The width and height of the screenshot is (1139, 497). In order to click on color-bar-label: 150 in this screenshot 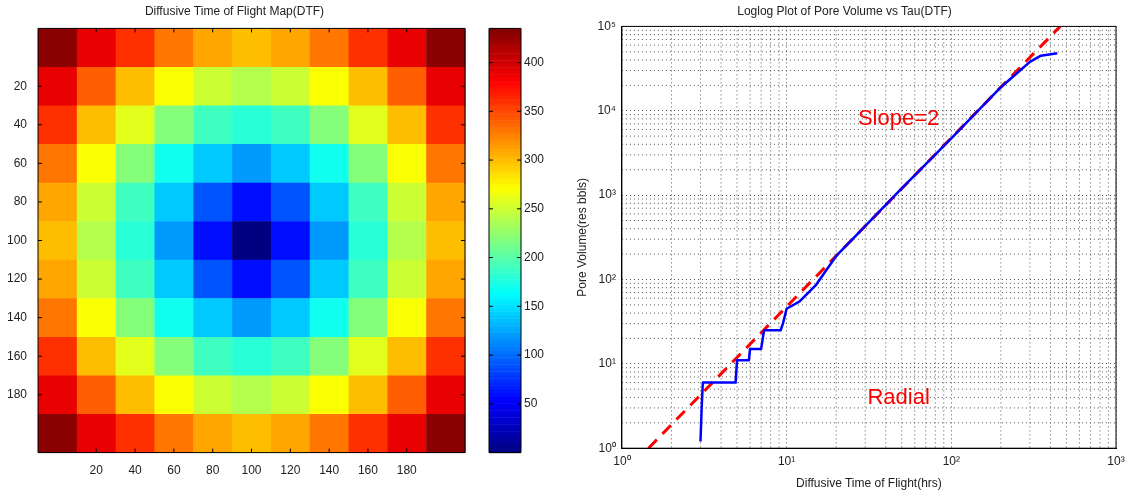, I will do `click(534, 305)`.